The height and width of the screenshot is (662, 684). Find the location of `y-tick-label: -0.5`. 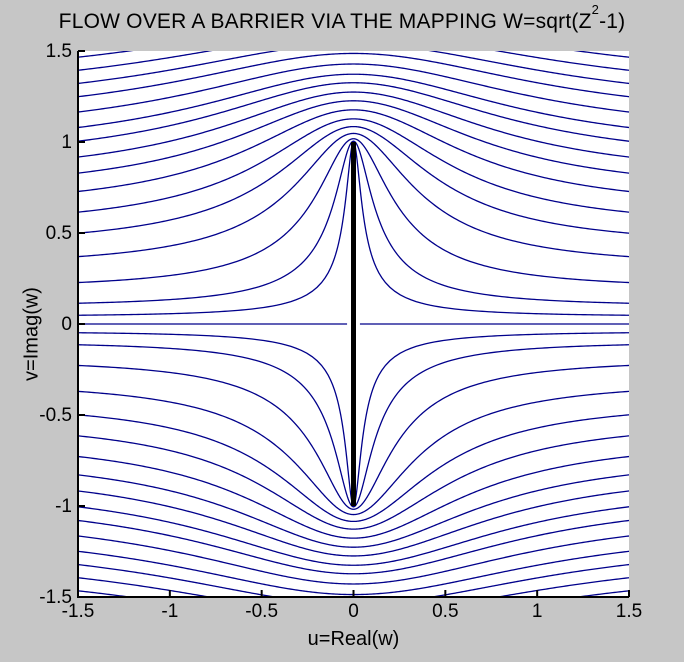

y-tick-label: -0.5 is located at coordinates (55, 415).